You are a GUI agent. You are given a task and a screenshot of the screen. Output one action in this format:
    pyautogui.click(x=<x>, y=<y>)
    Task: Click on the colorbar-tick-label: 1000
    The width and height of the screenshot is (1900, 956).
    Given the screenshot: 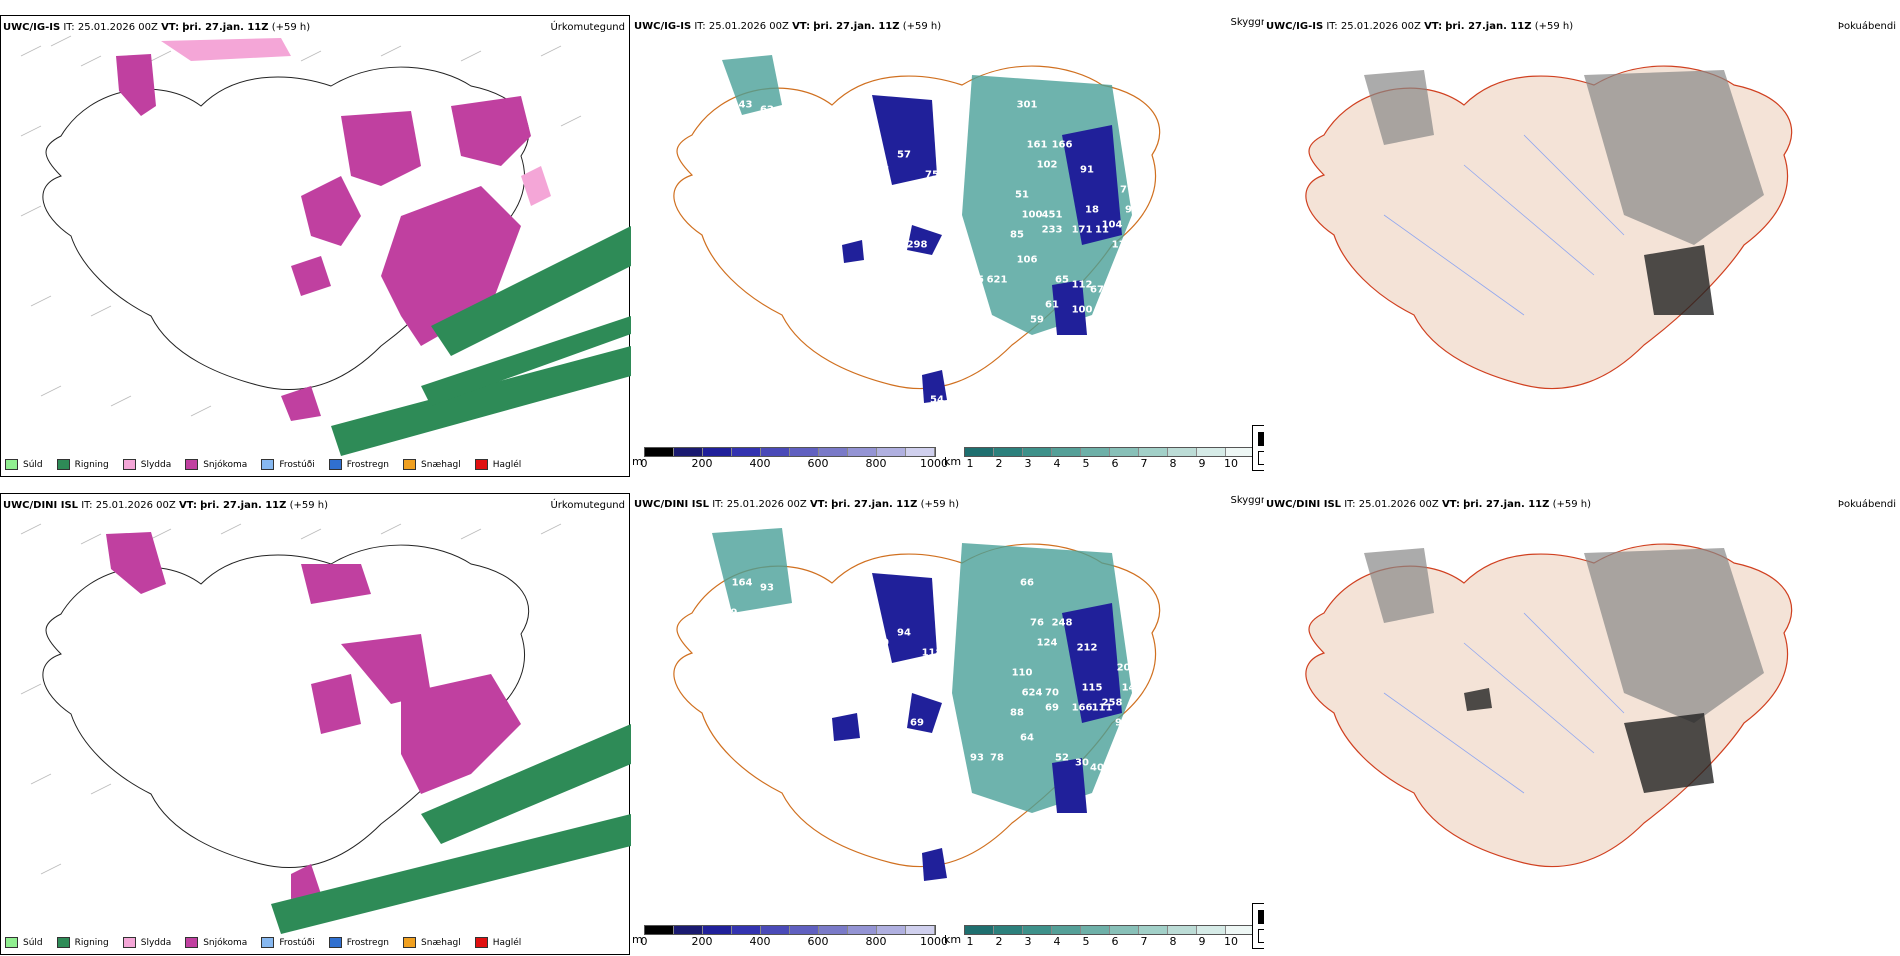 What is the action you would take?
    pyautogui.click(x=934, y=463)
    